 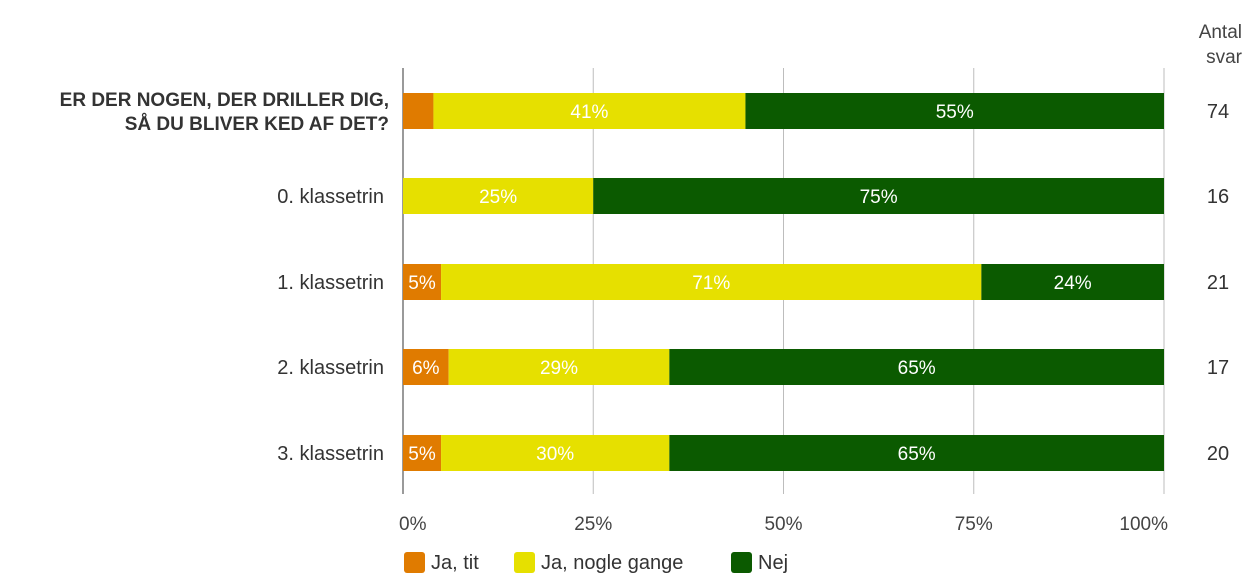 What do you see at coordinates (330, 368) in the screenshot?
I see `category-label: 2. klassetrin` at bounding box center [330, 368].